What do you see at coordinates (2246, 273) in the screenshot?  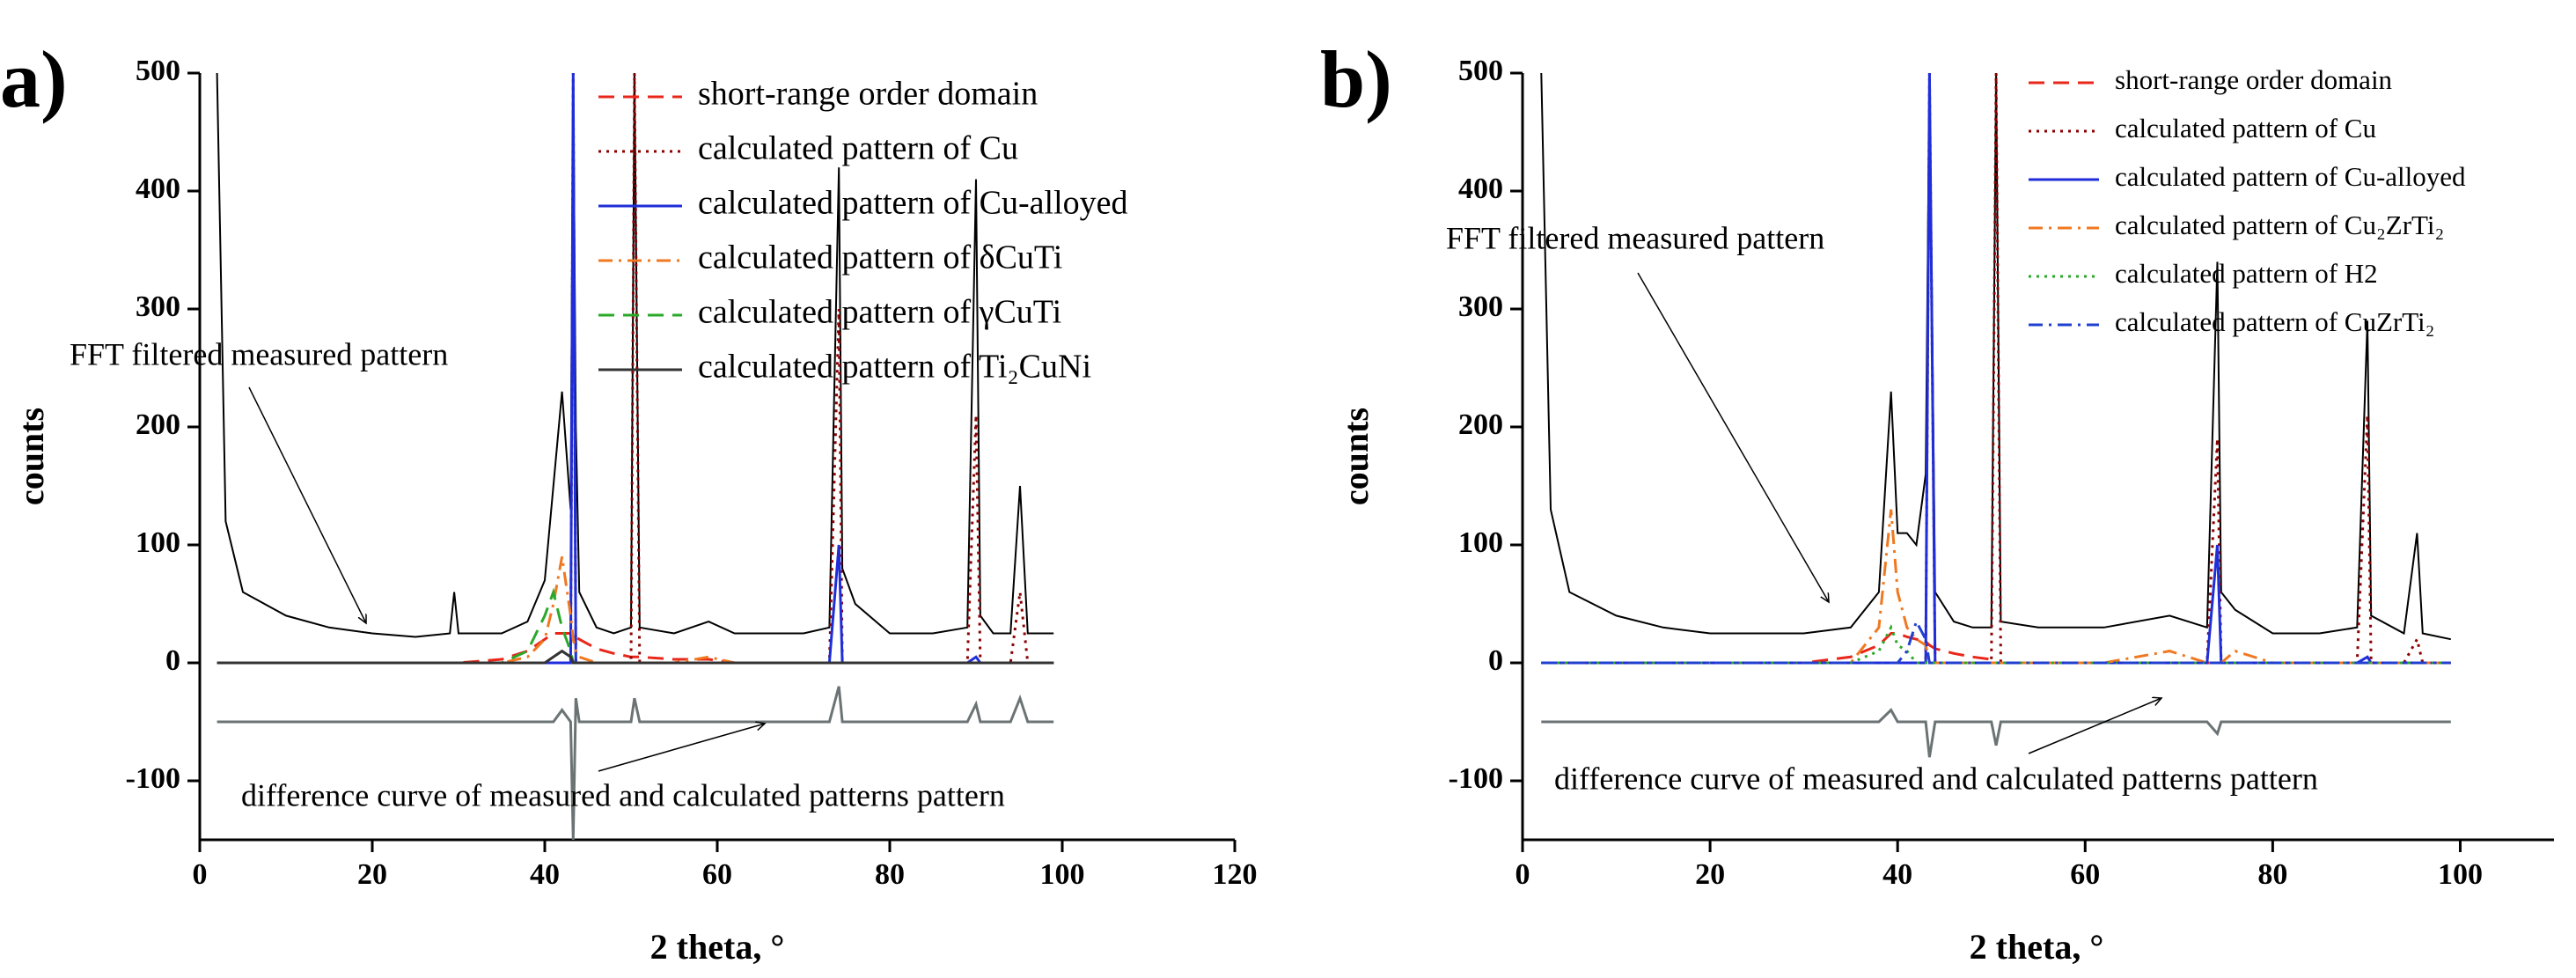 I see `legend-label: calculated pattern of H2` at bounding box center [2246, 273].